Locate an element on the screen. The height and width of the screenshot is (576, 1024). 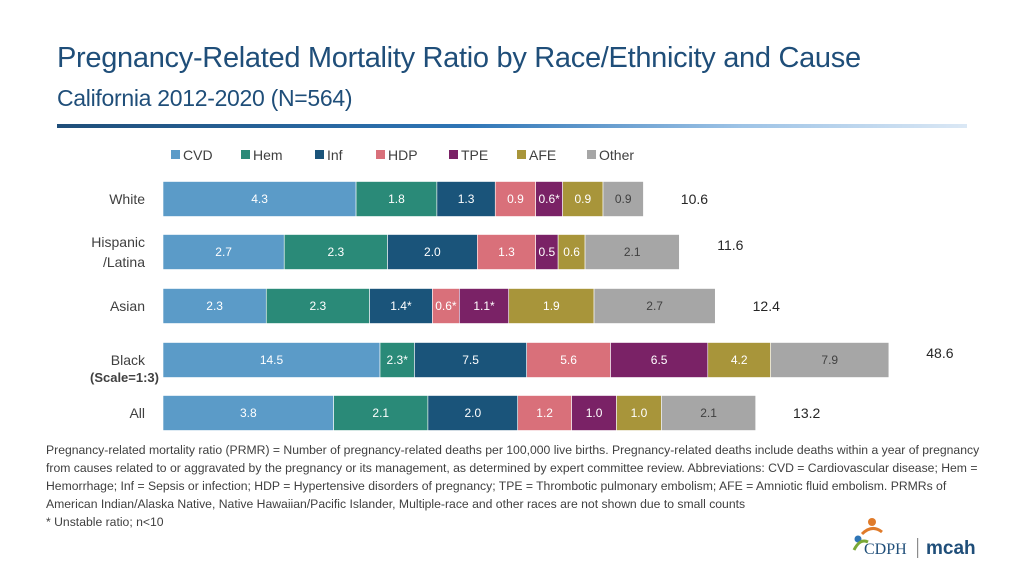
data-label-black-hdp: 5.6 is located at coordinates (568, 360).